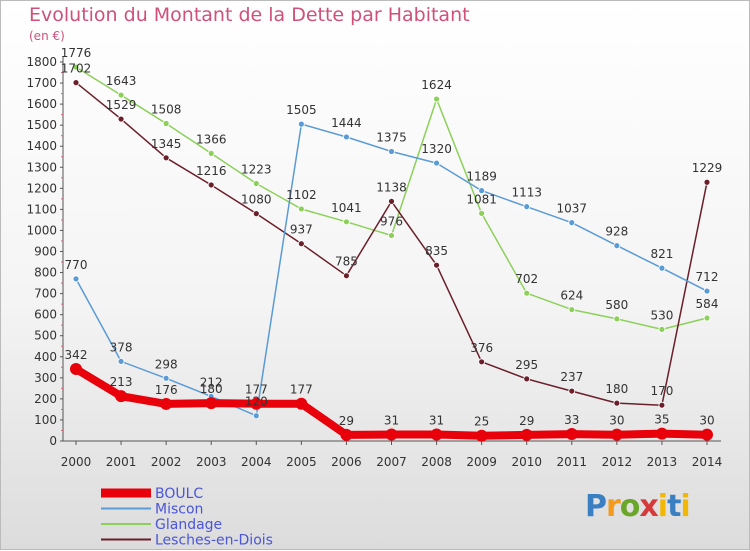 This screenshot has height=551, width=750. Describe the element at coordinates (391, 137) in the screenshot. I see `data-label: 1375` at that location.